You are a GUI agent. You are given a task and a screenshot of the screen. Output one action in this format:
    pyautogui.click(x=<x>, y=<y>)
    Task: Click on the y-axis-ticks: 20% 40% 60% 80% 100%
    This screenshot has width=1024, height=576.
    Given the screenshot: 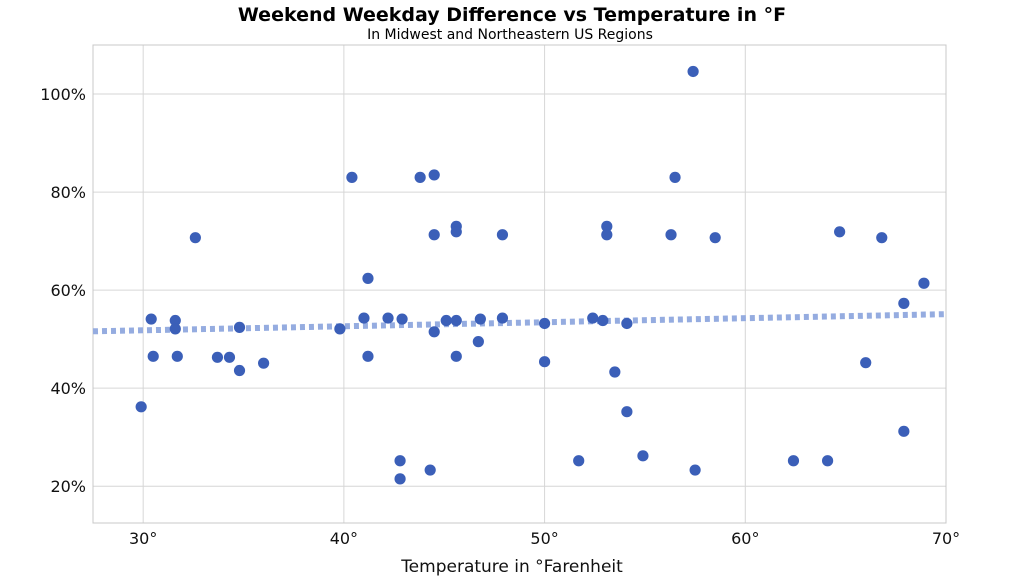 What is the action you would take?
    pyautogui.click(x=63, y=290)
    